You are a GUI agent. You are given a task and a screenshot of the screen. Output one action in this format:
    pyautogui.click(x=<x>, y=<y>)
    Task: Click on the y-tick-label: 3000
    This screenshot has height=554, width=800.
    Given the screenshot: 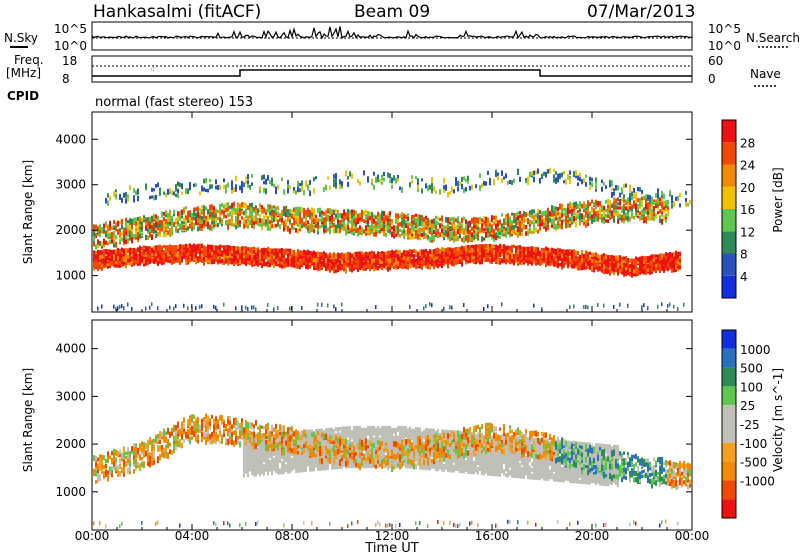 What is the action you would take?
    pyautogui.click(x=70, y=185)
    